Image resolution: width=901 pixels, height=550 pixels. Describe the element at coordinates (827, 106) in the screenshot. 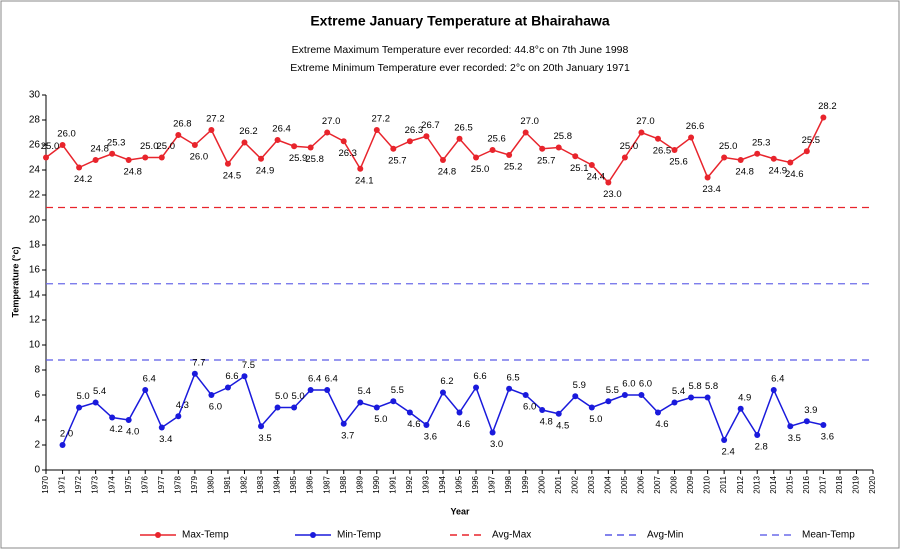

I see `data-label: 28.2` at that location.